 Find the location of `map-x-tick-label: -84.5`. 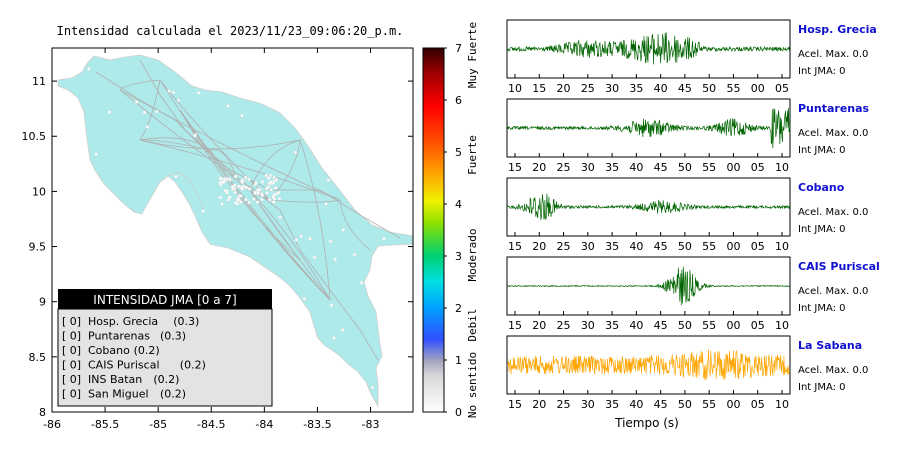

map-x-tick-label: -84.5 is located at coordinates (211, 424).